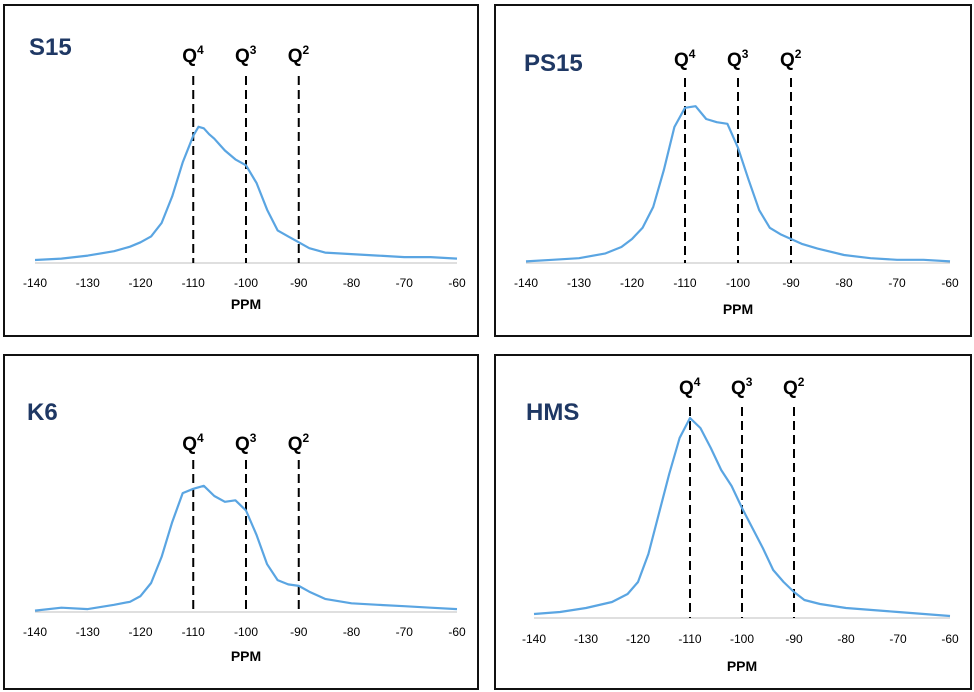 This screenshot has height=692, width=974. What do you see at coordinates (552, 412) in the screenshot?
I see `panel-title: HMS` at bounding box center [552, 412].